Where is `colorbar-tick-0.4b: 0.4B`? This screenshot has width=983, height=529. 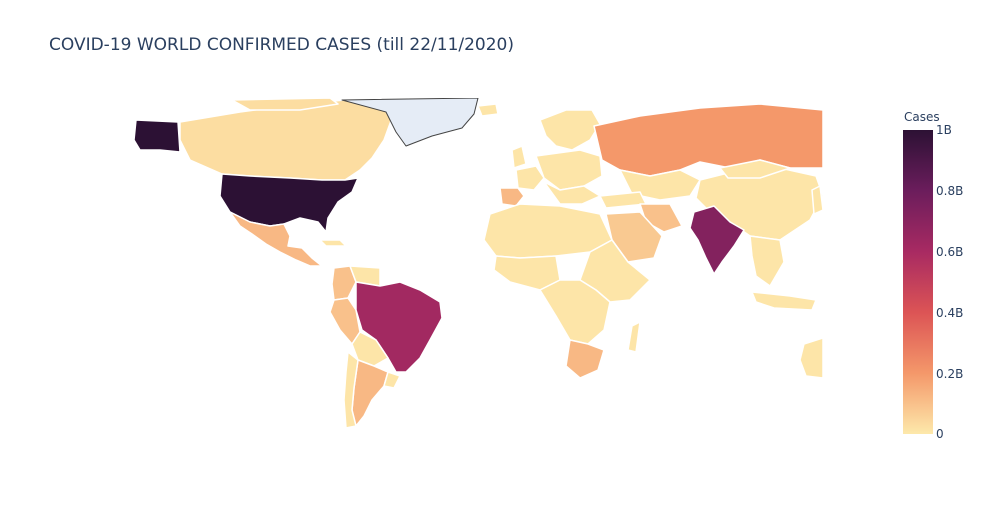
colorbar-tick-0.4b: 0.4B is located at coordinates (950, 313).